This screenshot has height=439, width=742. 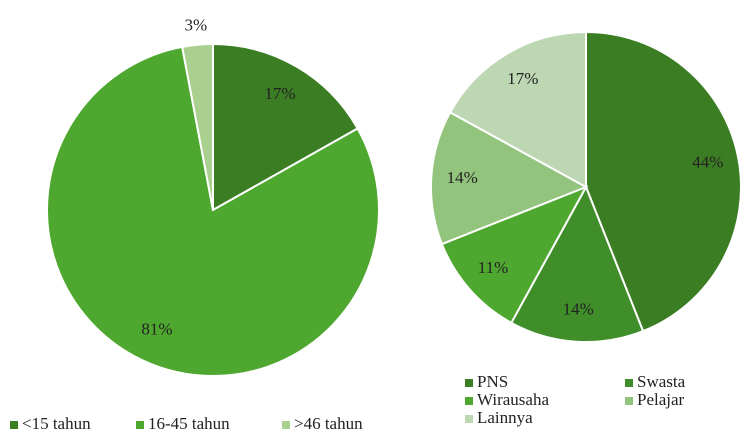 What do you see at coordinates (189, 423) in the screenshot?
I see `legend-label: 16-45 tahun` at bounding box center [189, 423].